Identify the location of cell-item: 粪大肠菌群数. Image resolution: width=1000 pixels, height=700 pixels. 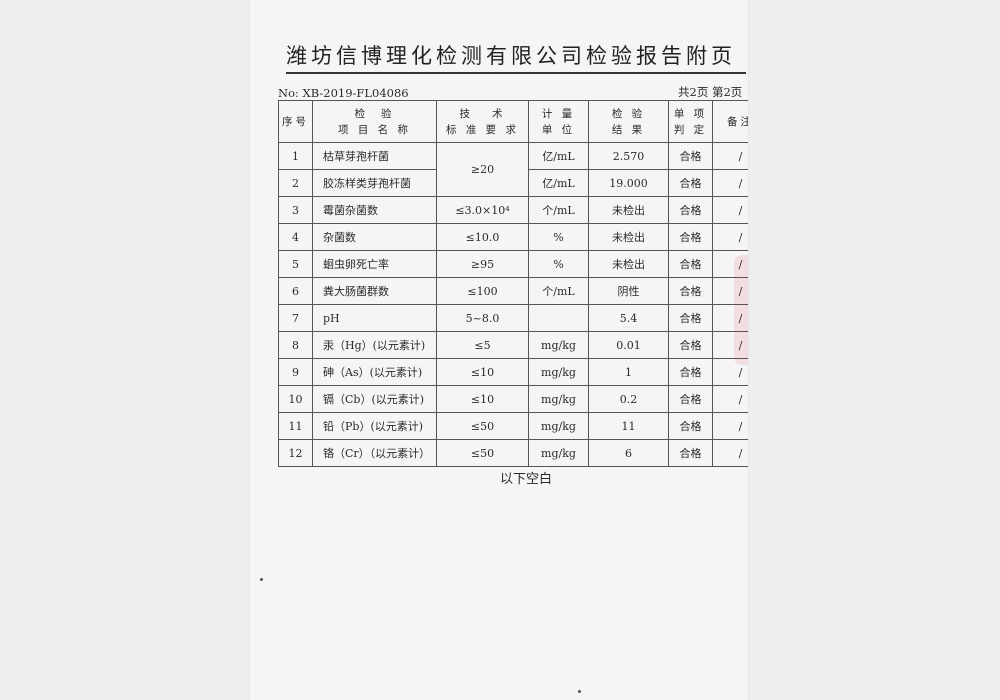
(374, 291).